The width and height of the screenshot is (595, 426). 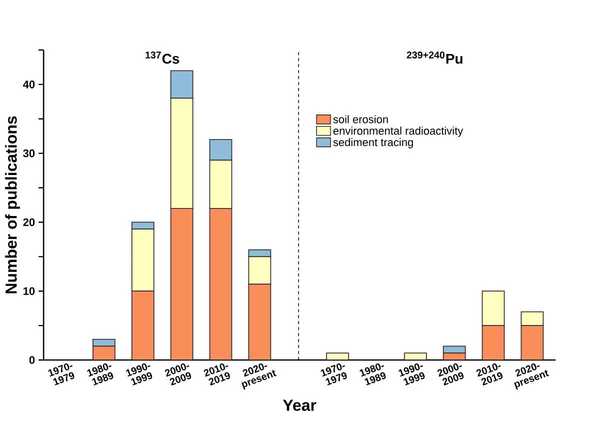 I want to click on y-axis-title: Number of publications, so click(x=12, y=205).